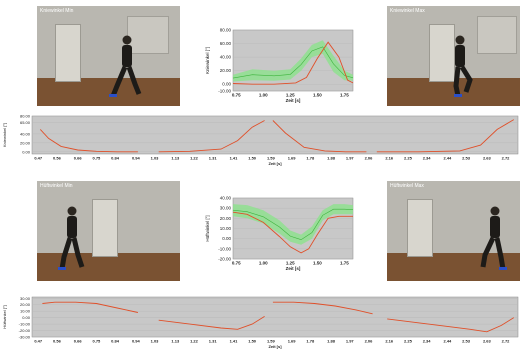  I want to click on photo-knee-max: Kniewinkel Max, so click(453, 56).